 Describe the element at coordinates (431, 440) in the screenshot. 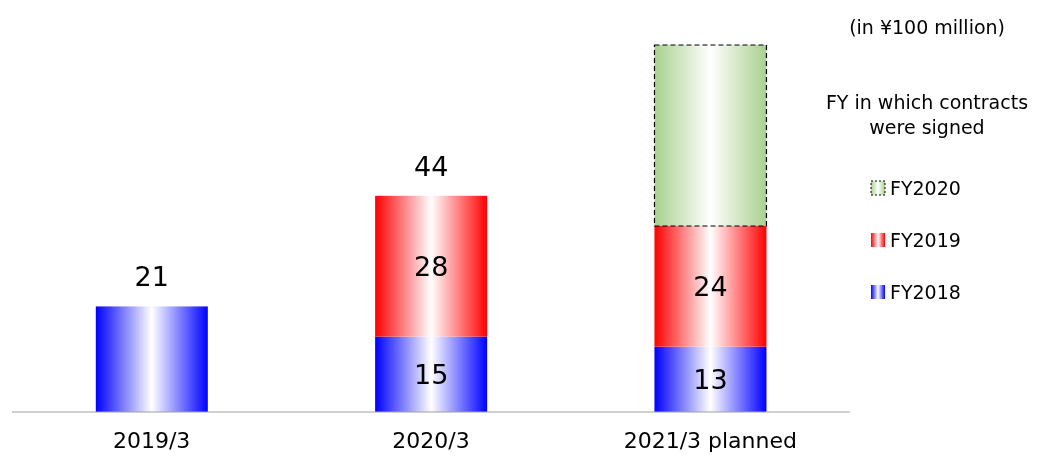

I see `x-tick-label: 2020/3` at that location.